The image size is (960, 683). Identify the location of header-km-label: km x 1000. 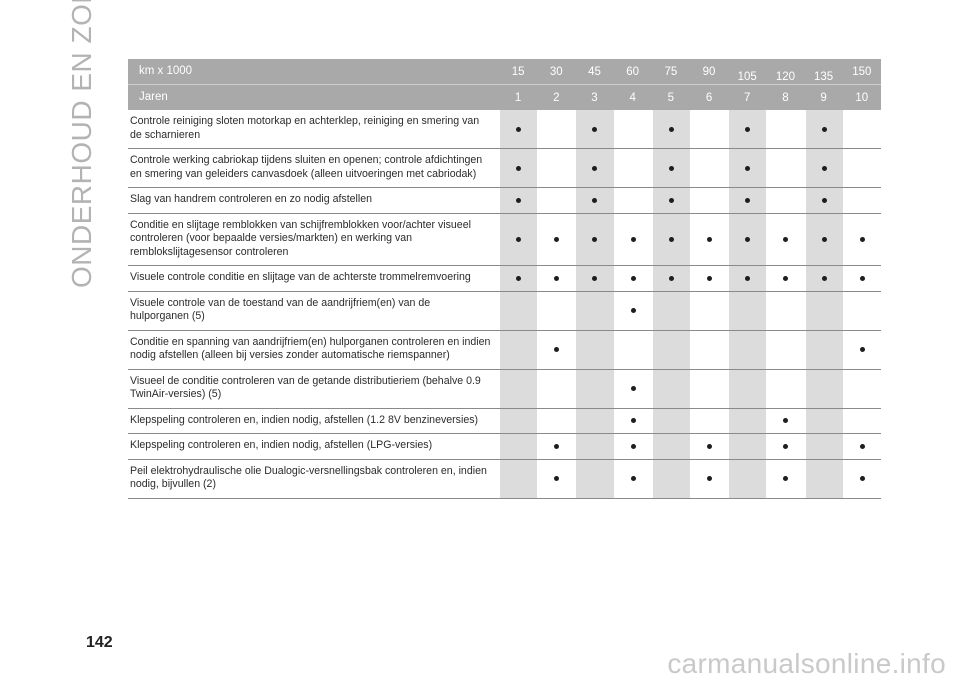
(166, 71).